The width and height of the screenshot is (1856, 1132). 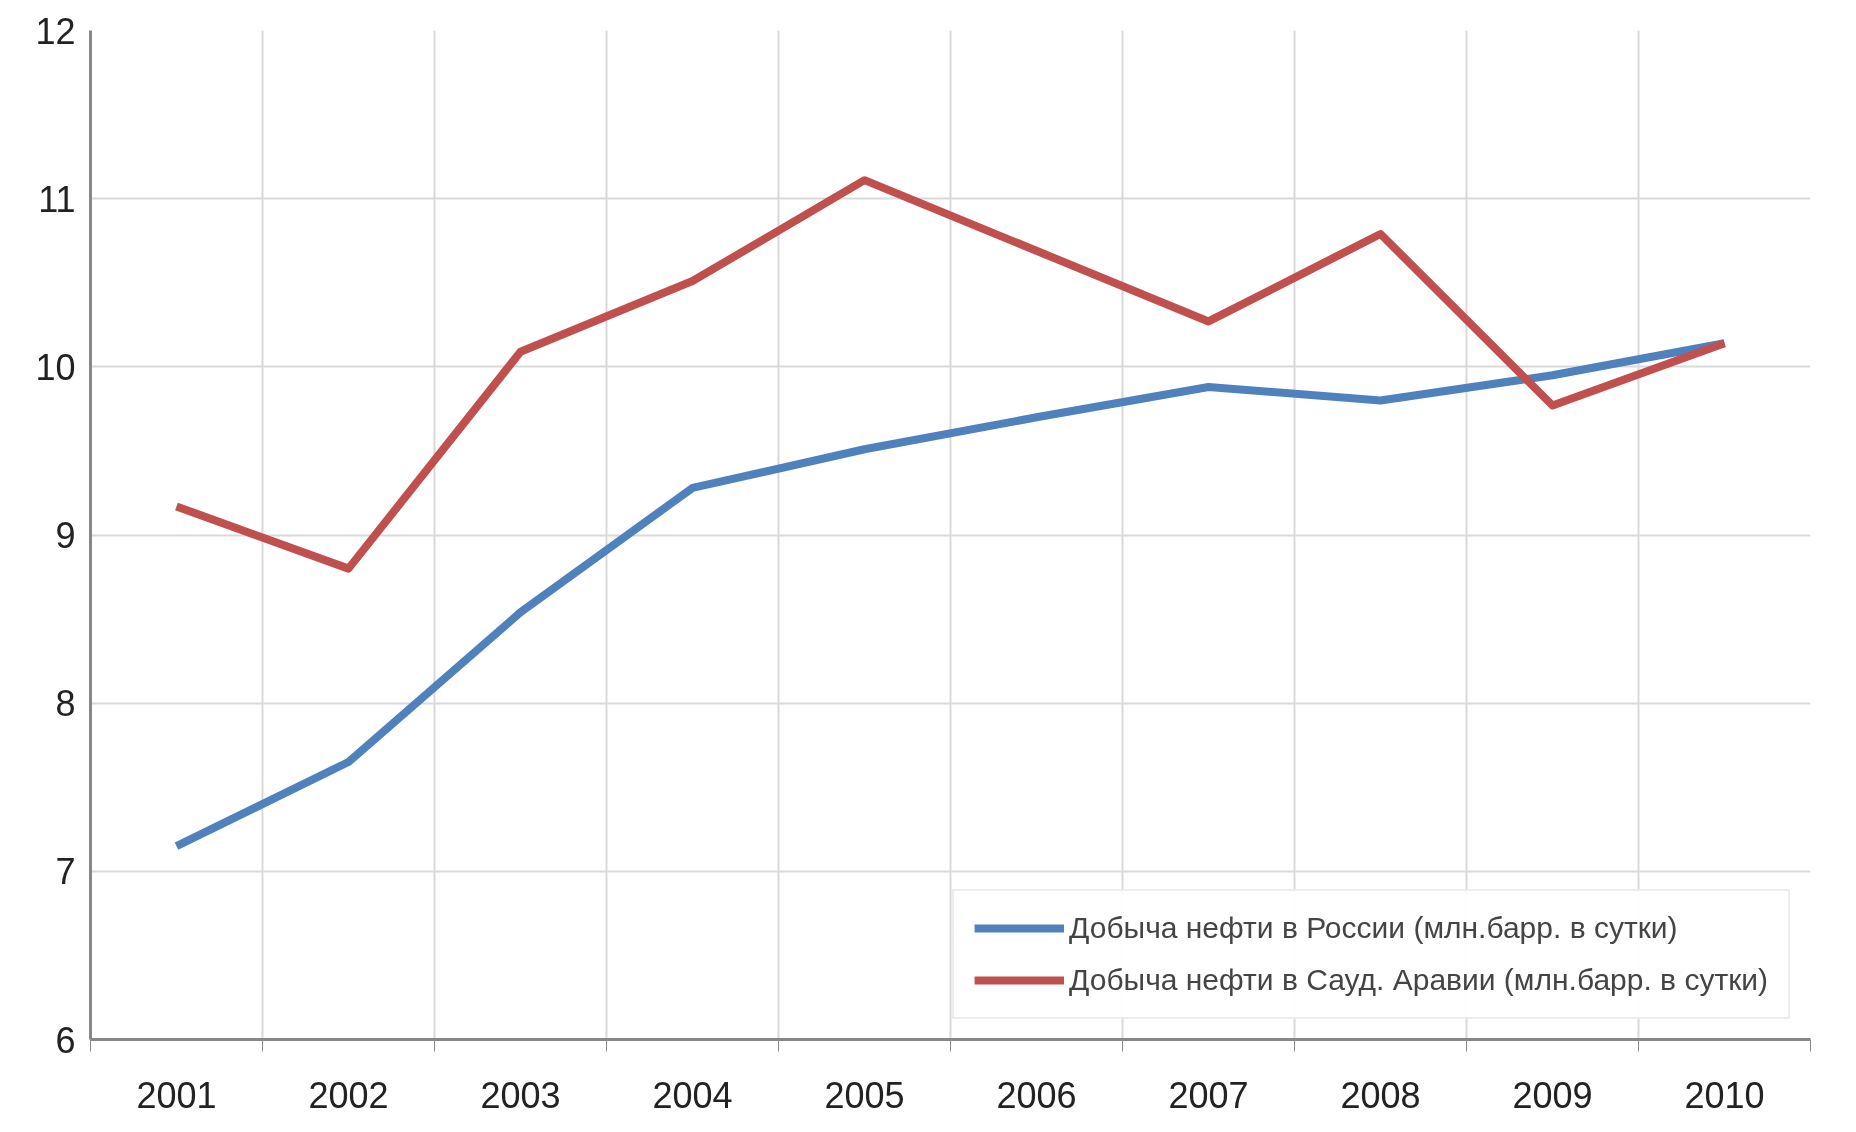 What do you see at coordinates (1380, 1095) in the screenshot?
I see `x-tick-label: 2008` at bounding box center [1380, 1095].